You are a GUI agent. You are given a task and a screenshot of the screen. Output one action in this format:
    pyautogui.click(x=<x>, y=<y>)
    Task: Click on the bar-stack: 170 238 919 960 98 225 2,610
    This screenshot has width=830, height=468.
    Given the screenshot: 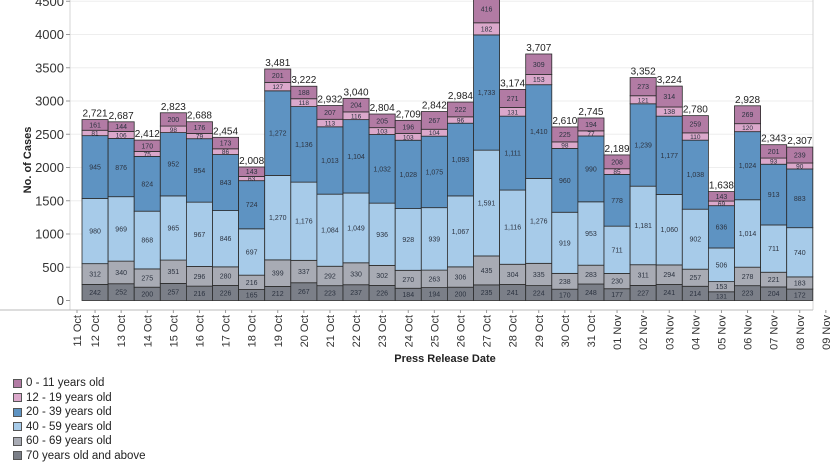 What is the action you would take?
    pyautogui.click(x=565, y=208)
    